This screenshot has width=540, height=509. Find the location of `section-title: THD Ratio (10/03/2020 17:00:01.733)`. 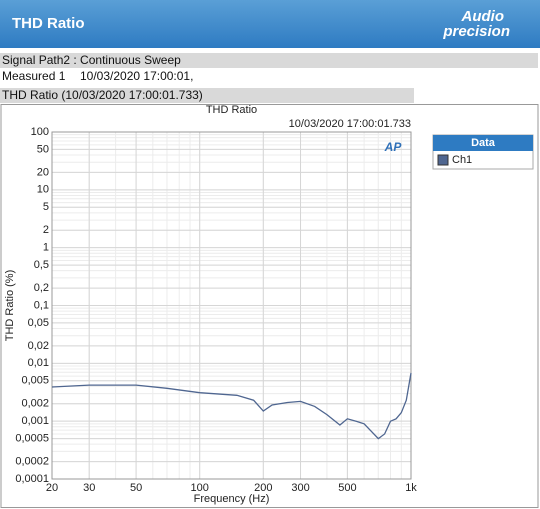

section-title: THD Ratio (10/03/2020 17:00:01.733) is located at coordinates (207, 95).